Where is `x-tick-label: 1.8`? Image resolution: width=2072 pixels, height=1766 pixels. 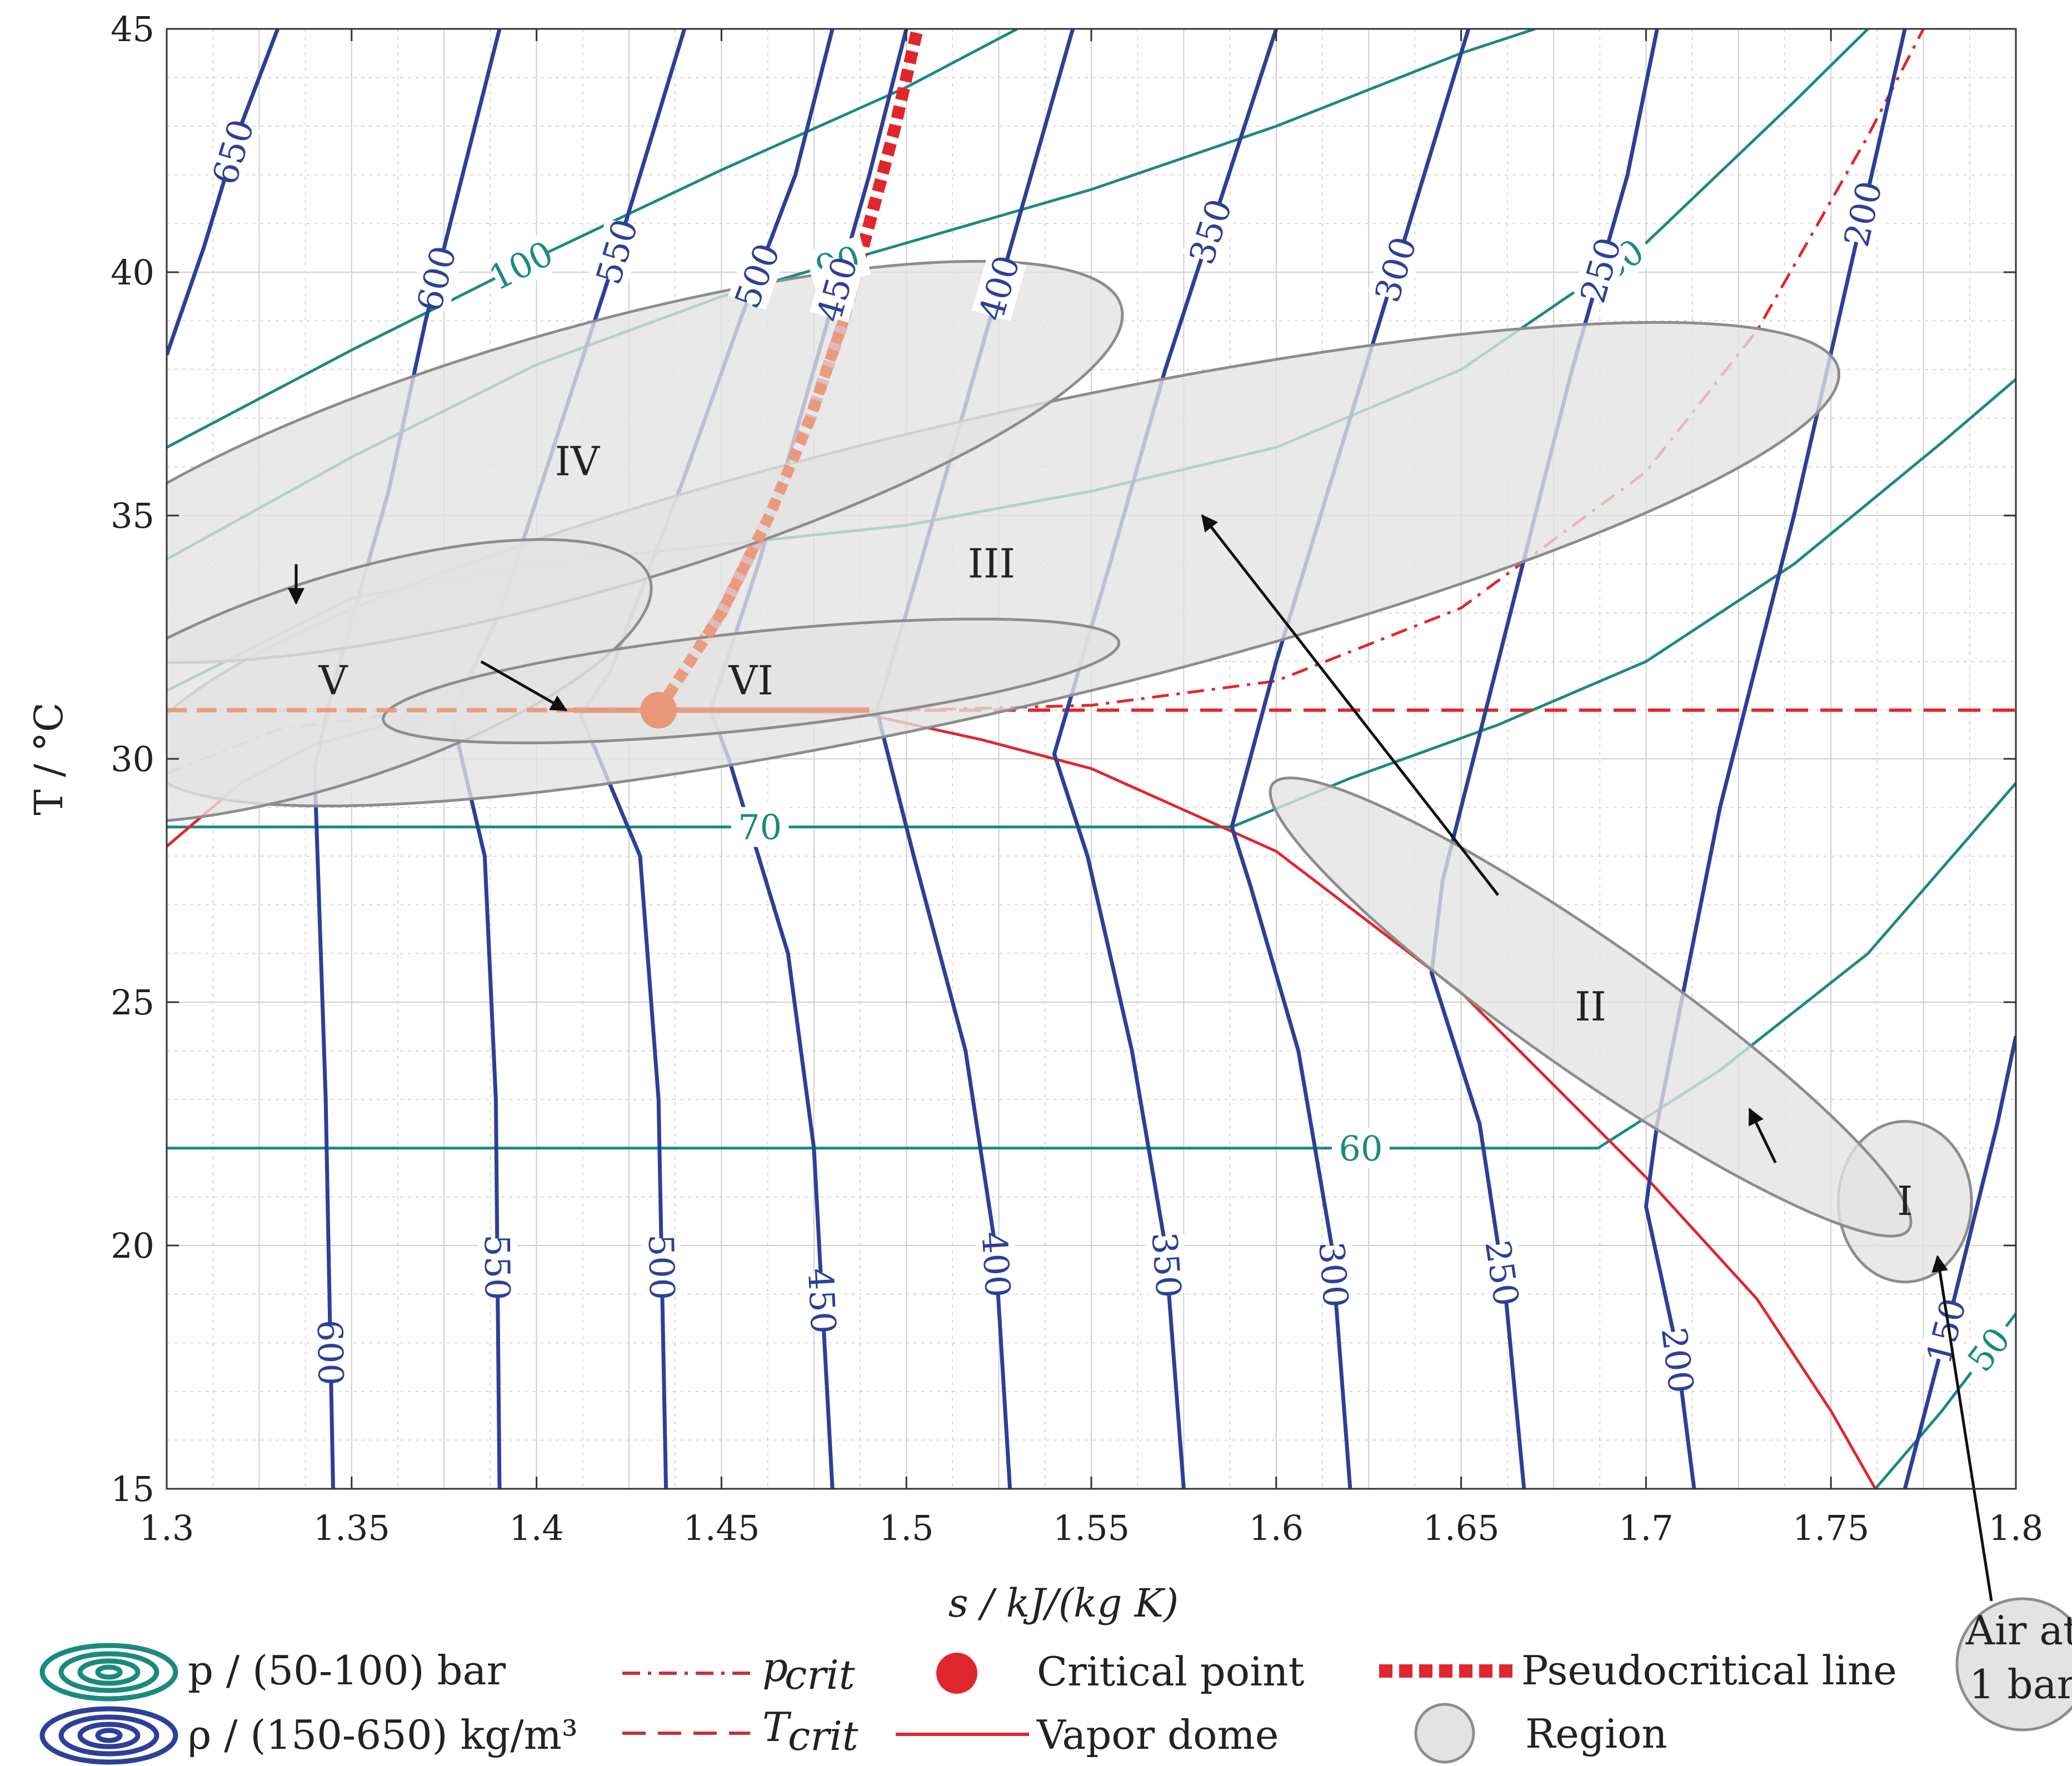
x-tick-label: 1.8 is located at coordinates (2017, 1528).